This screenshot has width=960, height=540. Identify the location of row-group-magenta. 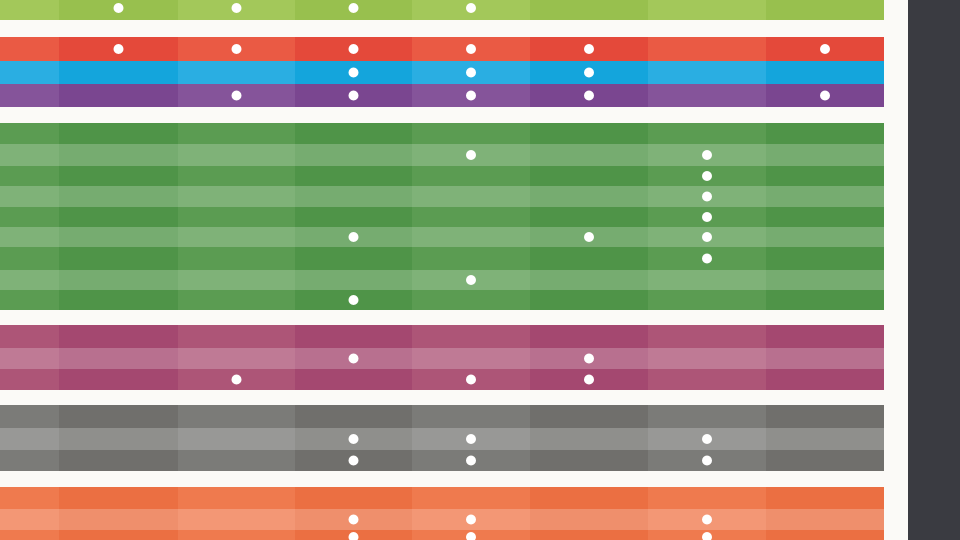
(442, 357).